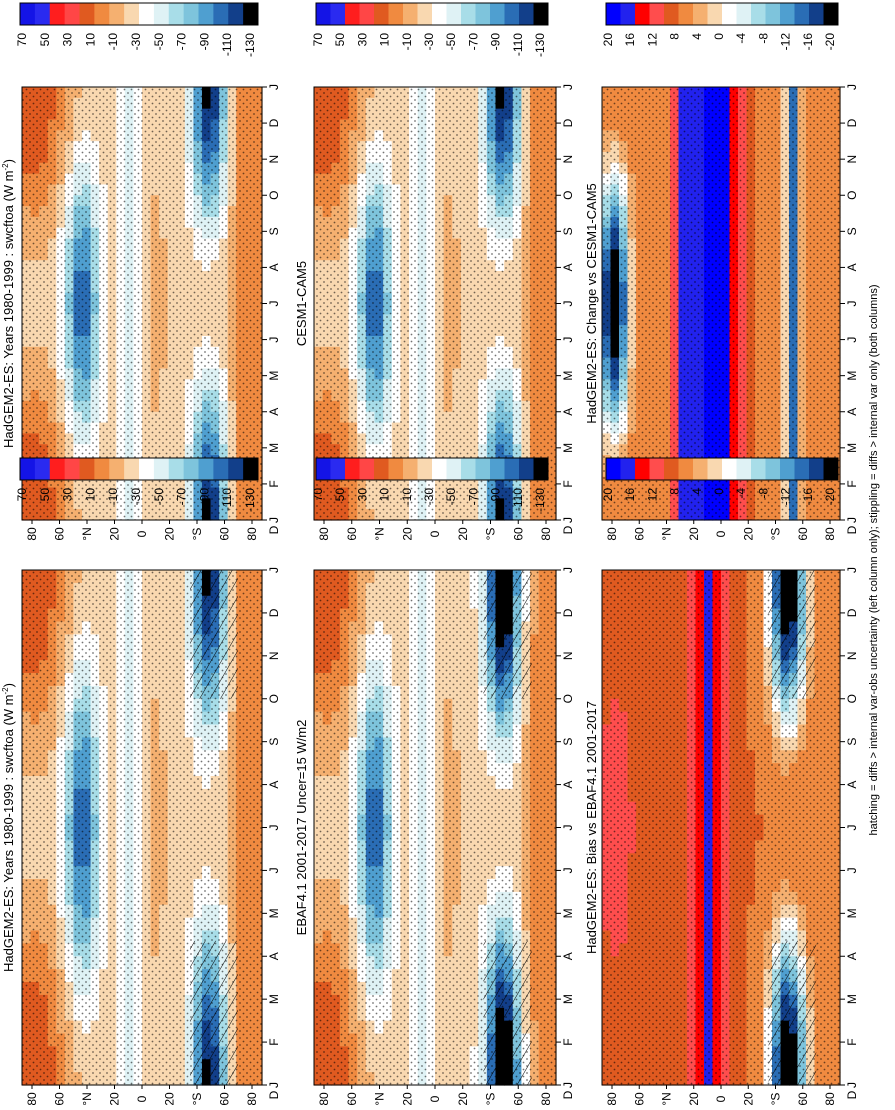 This screenshot has height=1110, width=895. Describe the element at coordinates (301, 828) in the screenshot. I see `panel-title: EBAF4.1 2001-2017 Uncer=15 W/m2` at that location.